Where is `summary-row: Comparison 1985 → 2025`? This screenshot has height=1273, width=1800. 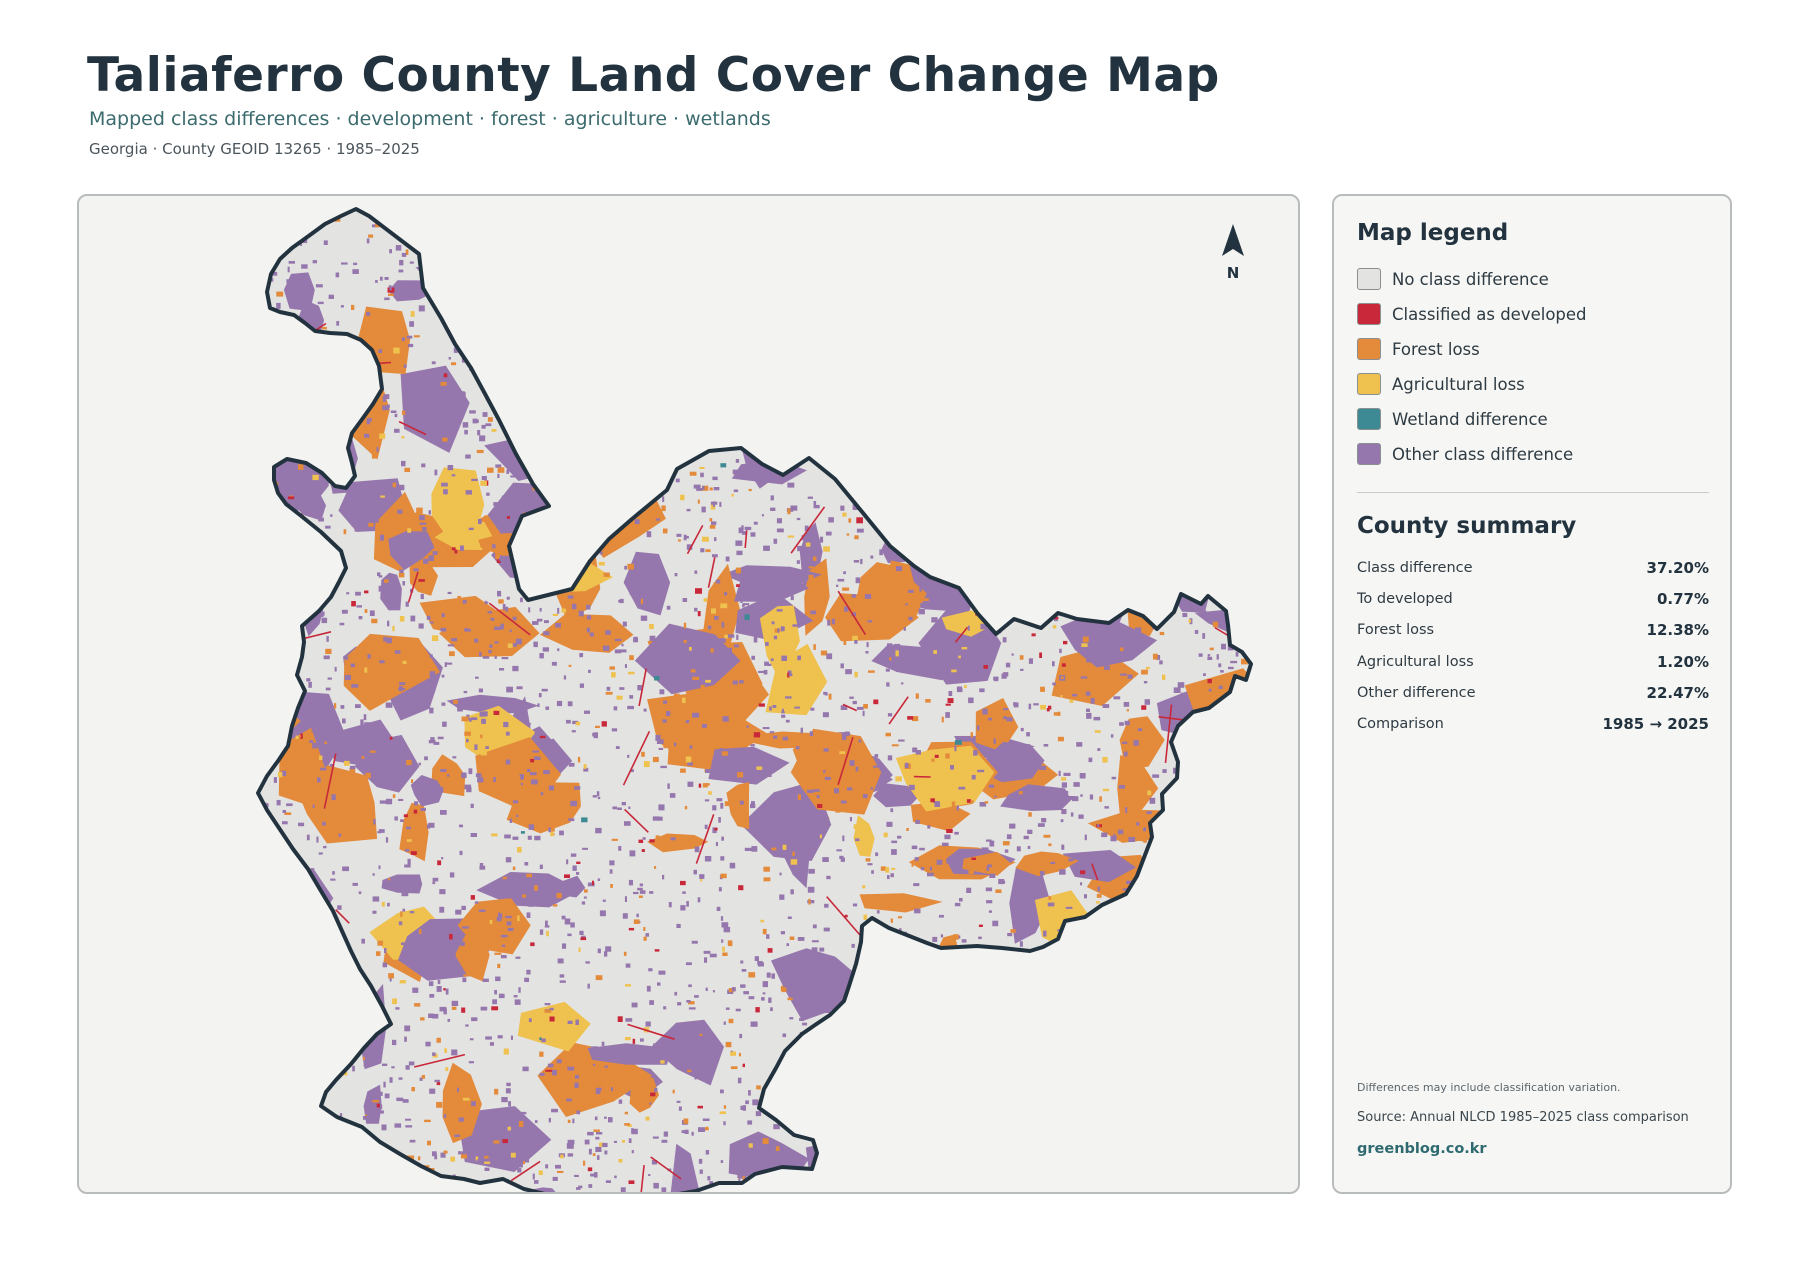 summary-row: Comparison 1985 → 2025 is located at coordinates (1533, 723).